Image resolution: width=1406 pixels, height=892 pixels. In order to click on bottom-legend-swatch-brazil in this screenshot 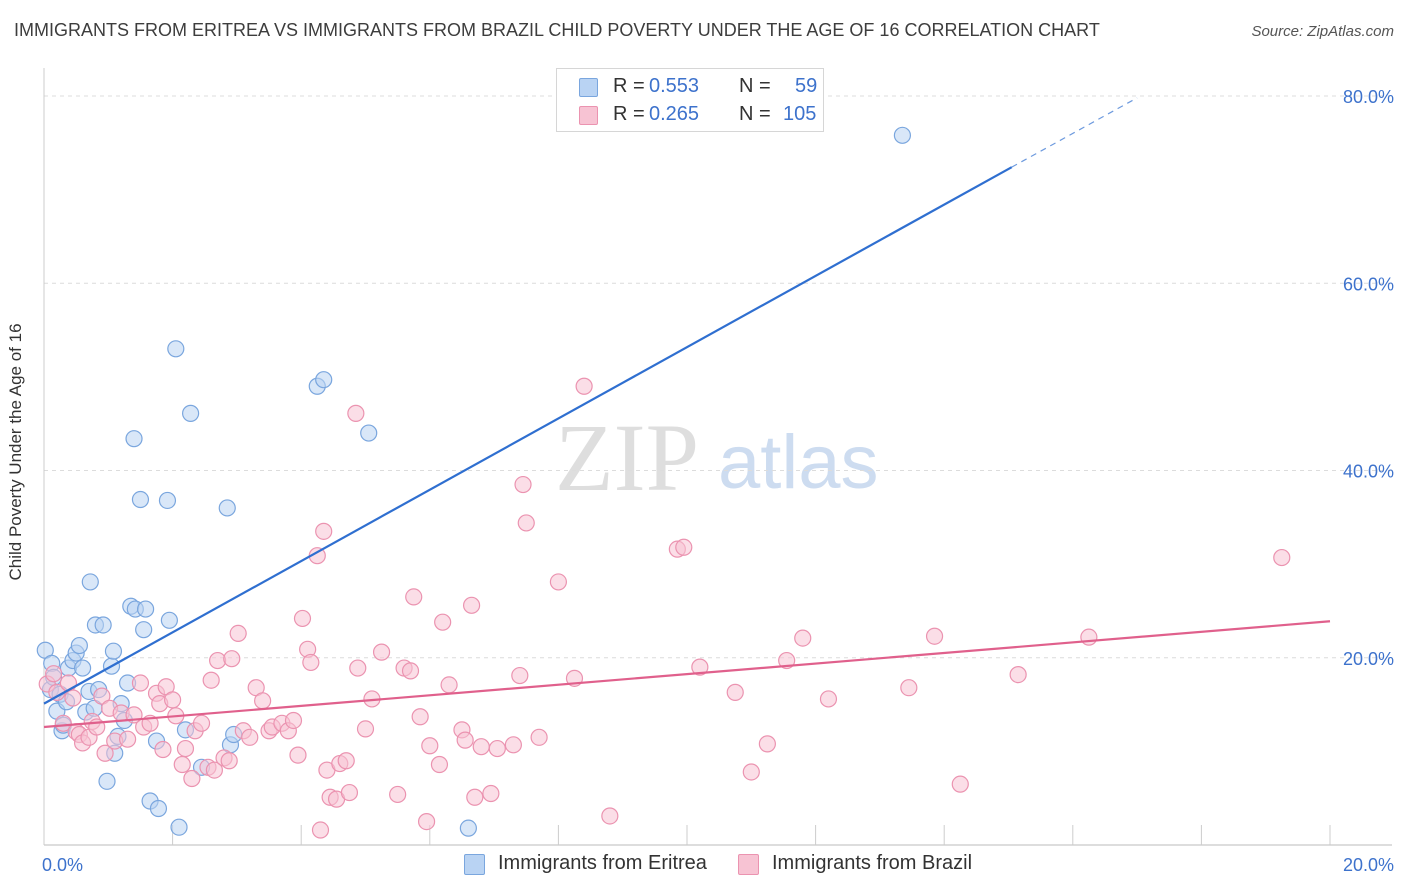, I will do `click(748, 864)`.